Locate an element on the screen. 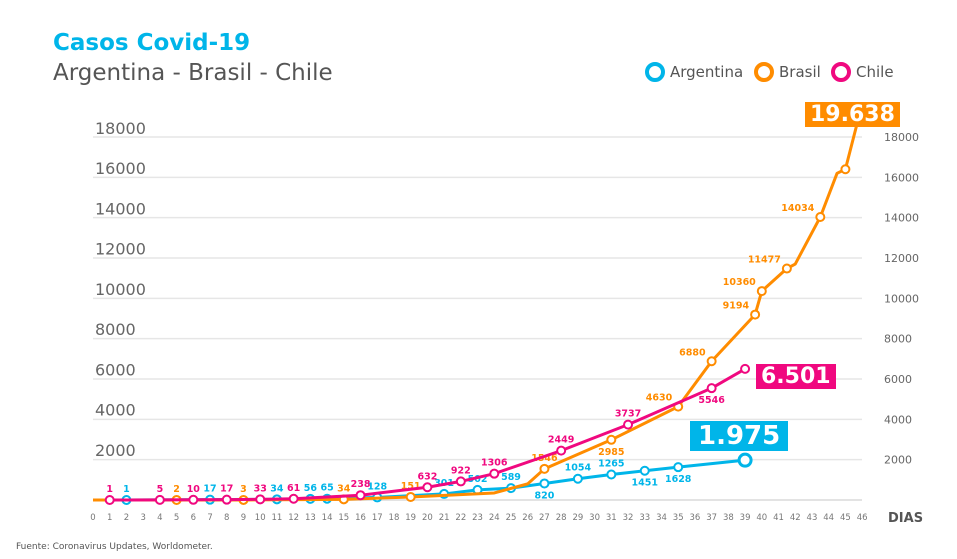 This screenshot has width=957, height=559. data-label-argentina: 1628 is located at coordinates (678, 479).